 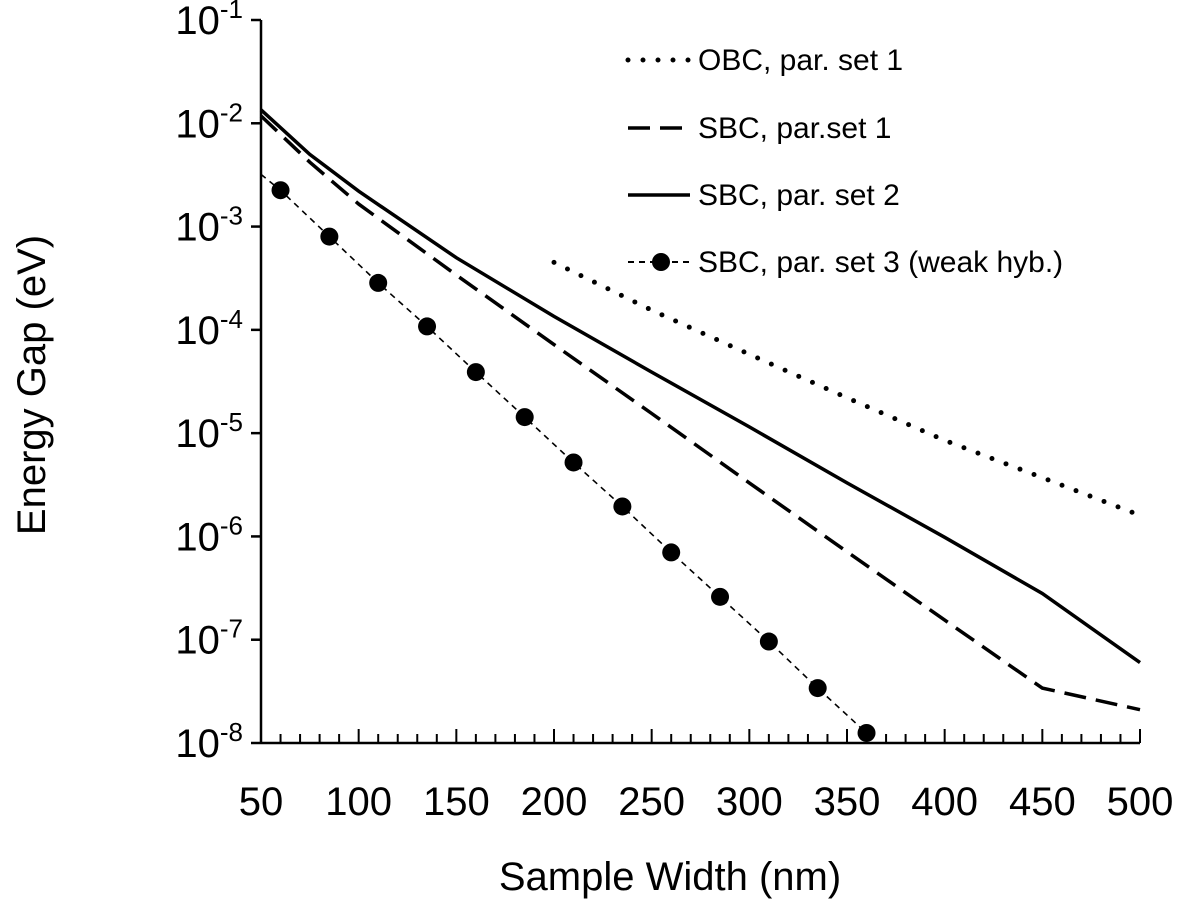 I want to click on x-tick-label: 350, so click(x=847, y=802).